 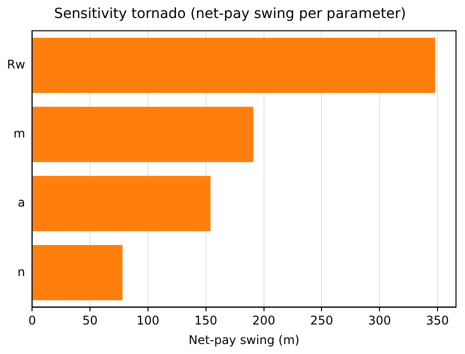 What do you see at coordinates (90, 321) in the screenshot?
I see `x-tick-label: 50` at bounding box center [90, 321].